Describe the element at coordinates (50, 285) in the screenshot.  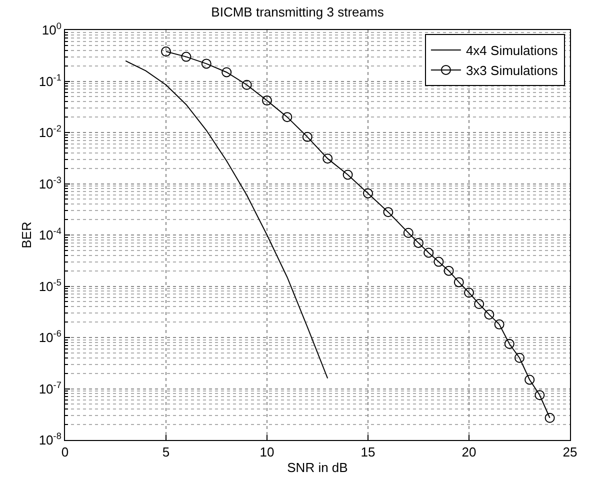
I see `y-tick-label: 10$^{-5}$` at that location.